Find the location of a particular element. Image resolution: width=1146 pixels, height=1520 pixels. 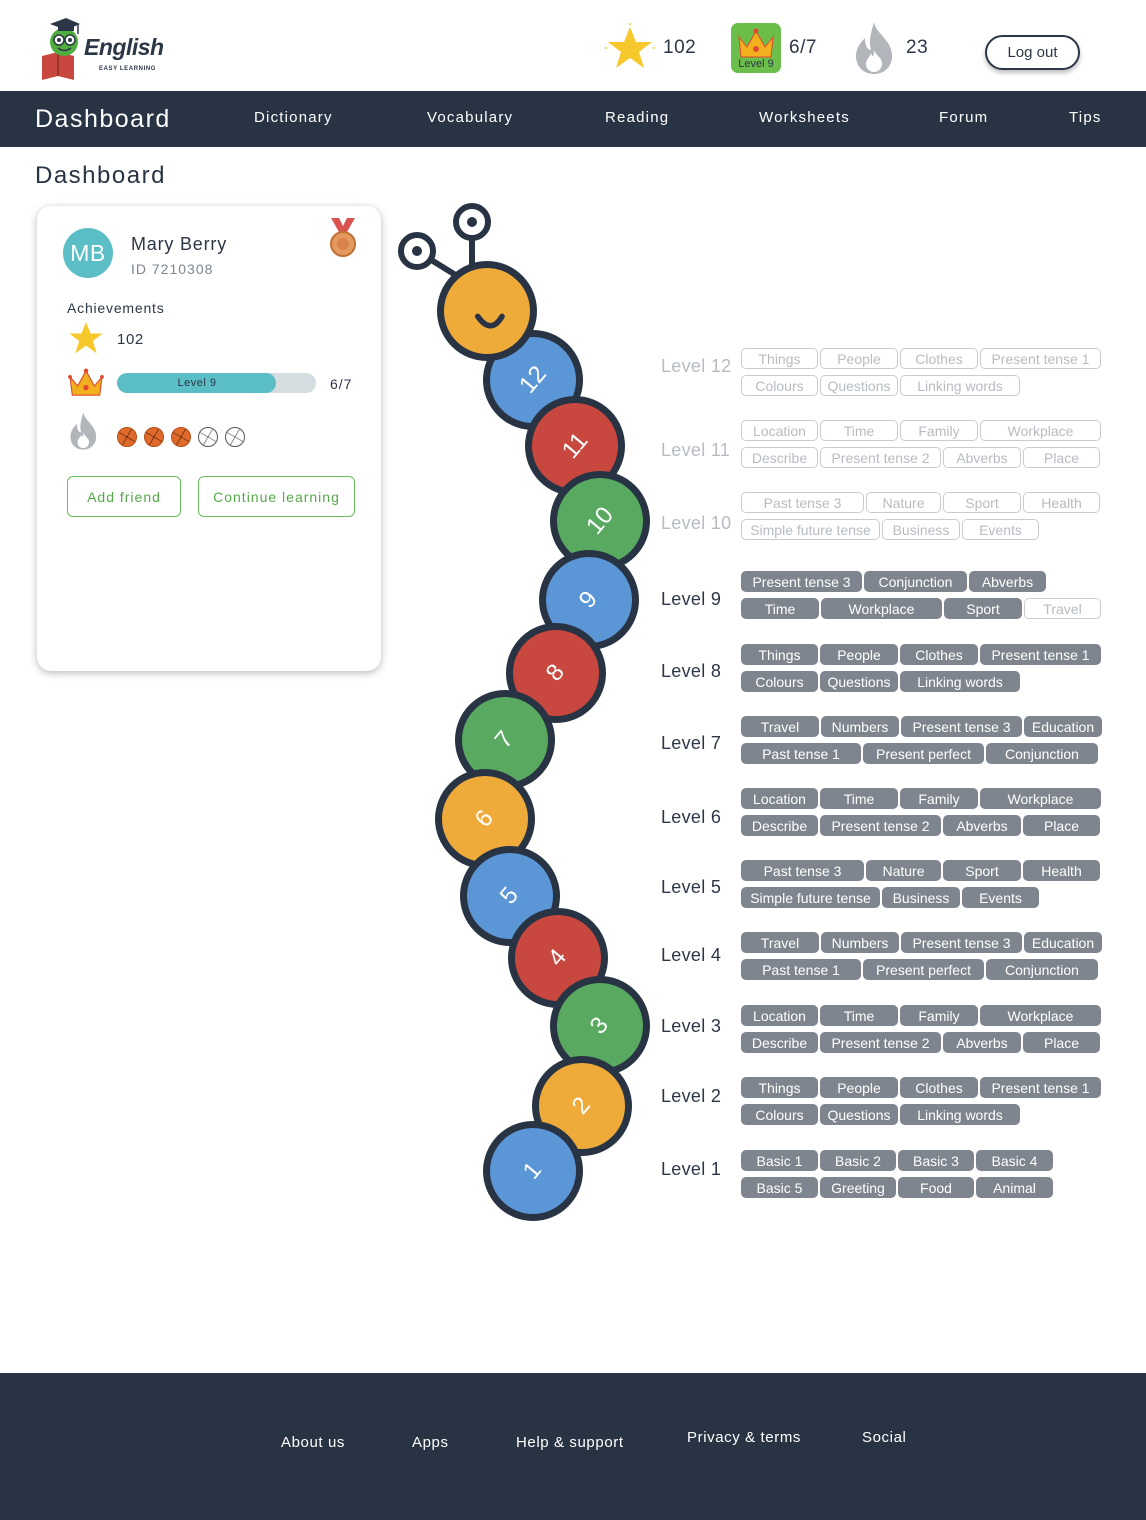

nav-item-vocabulary: Vocabulary is located at coordinates (470, 117).